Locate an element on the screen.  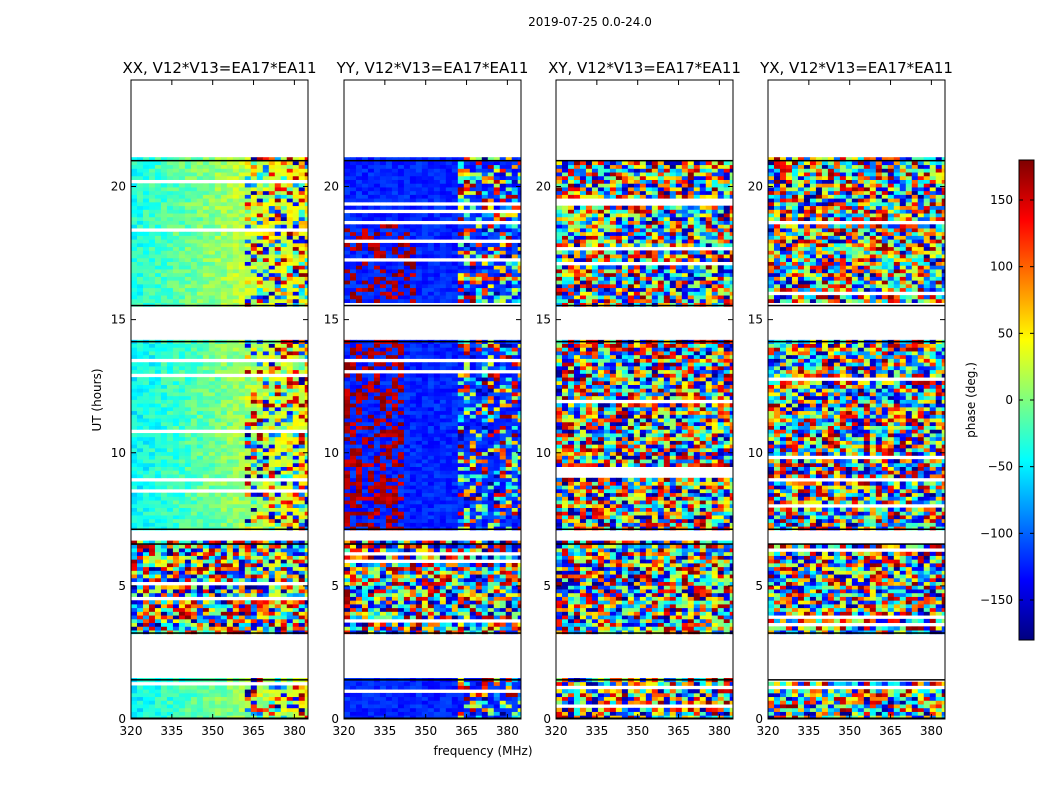
panel-title: YX, V12*V13=EA17*EA11 is located at coordinates (856, 68).